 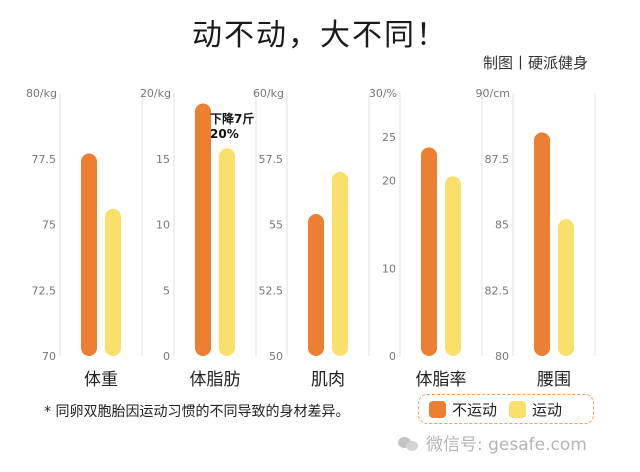 I want to click on annotation-label: 下降7斤, so click(x=232, y=118).